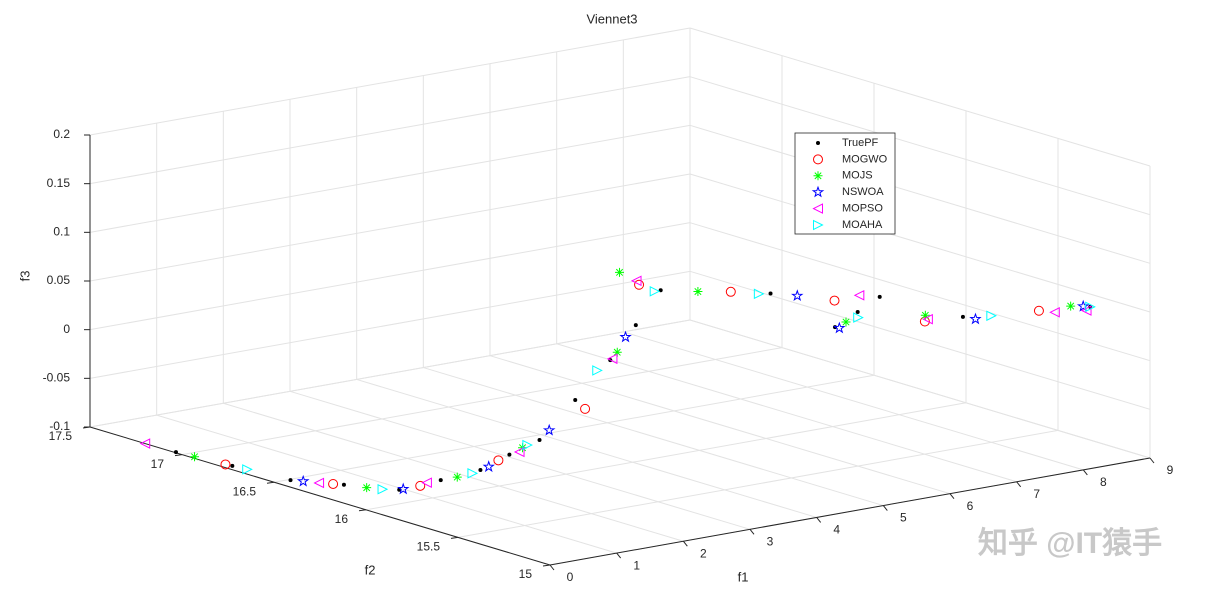 The image size is (1211, 595). What do you see at coordinates (370, 569) in the screenshot?
I see `y-axis-label: f2` at bounding box center [370, 569].